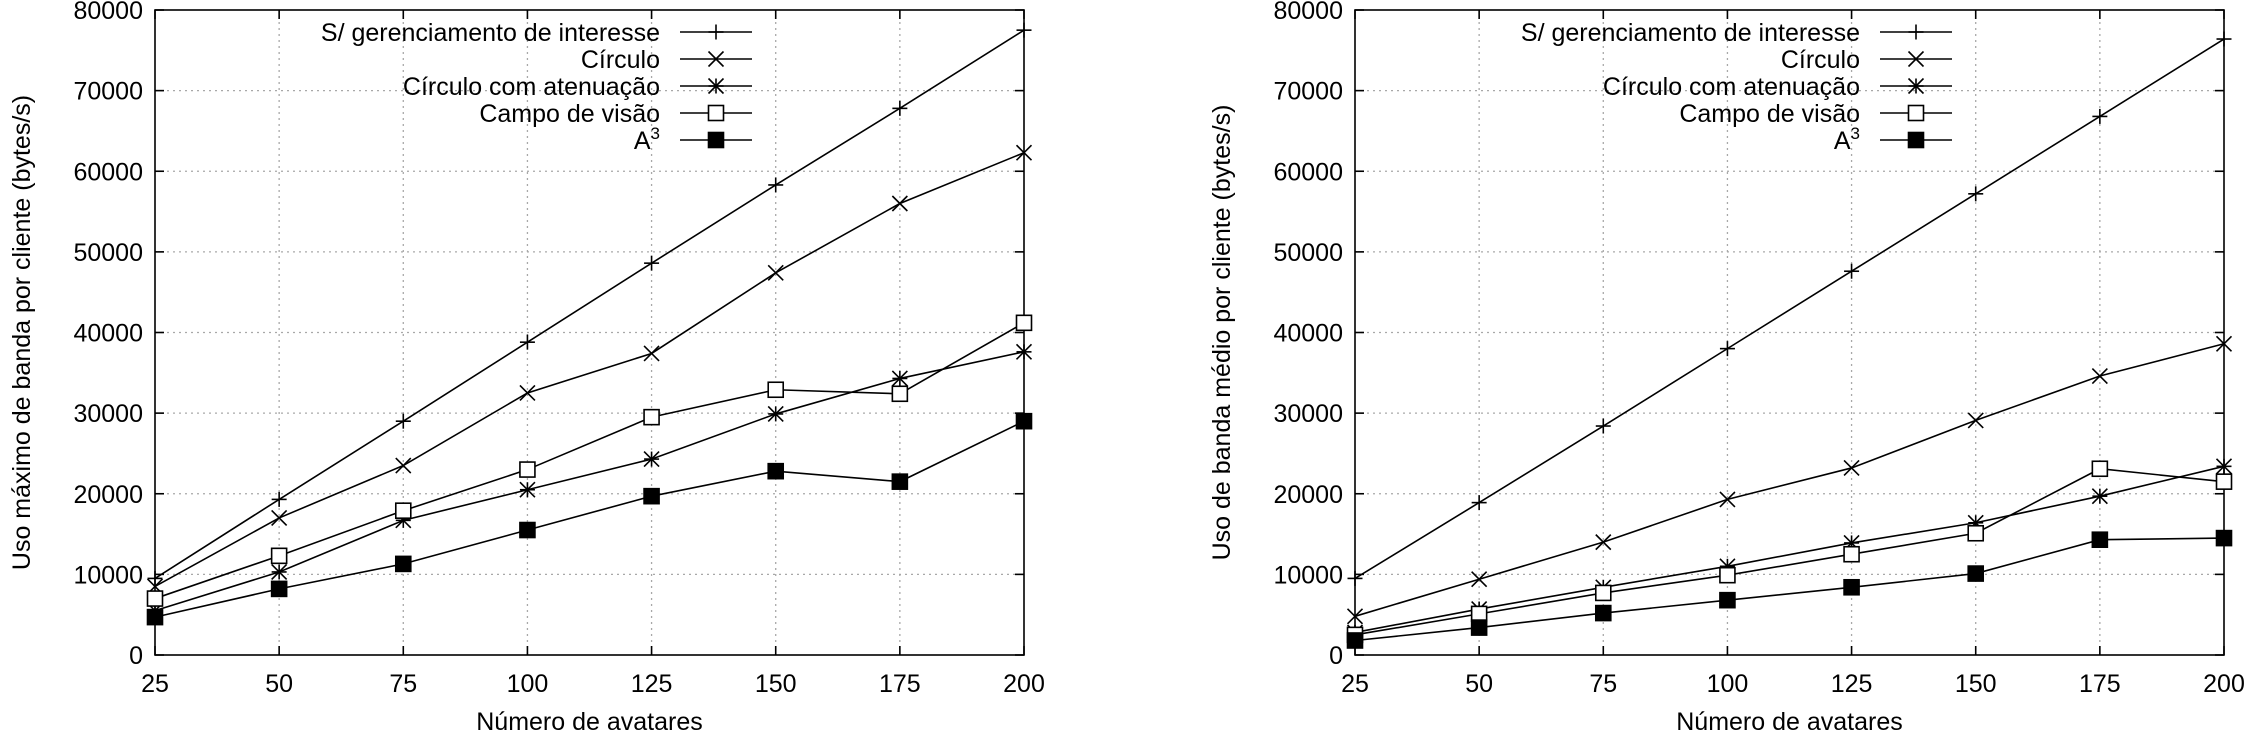  Describe the element at coordinates (1731, 87) in the screenshot. I see `legend-label: Círculo com atenuação` at that location.